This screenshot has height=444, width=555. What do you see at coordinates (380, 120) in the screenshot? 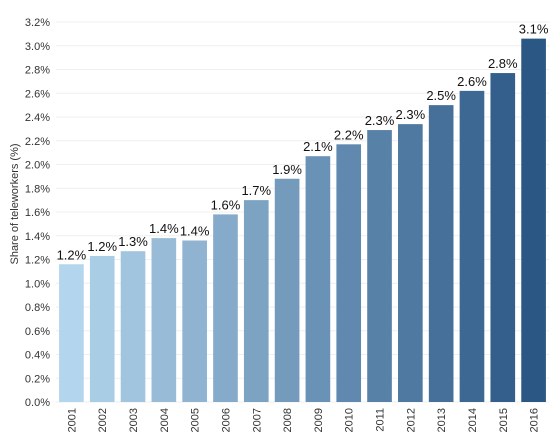
I see `data-label-2011: 2.3%` at bounding box center [380, 120].